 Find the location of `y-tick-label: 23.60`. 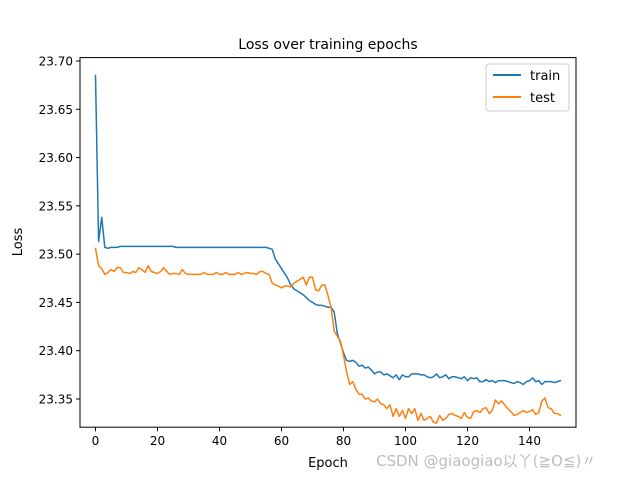

y-tick-label: 23.60 is located at coordinates (56, 158).